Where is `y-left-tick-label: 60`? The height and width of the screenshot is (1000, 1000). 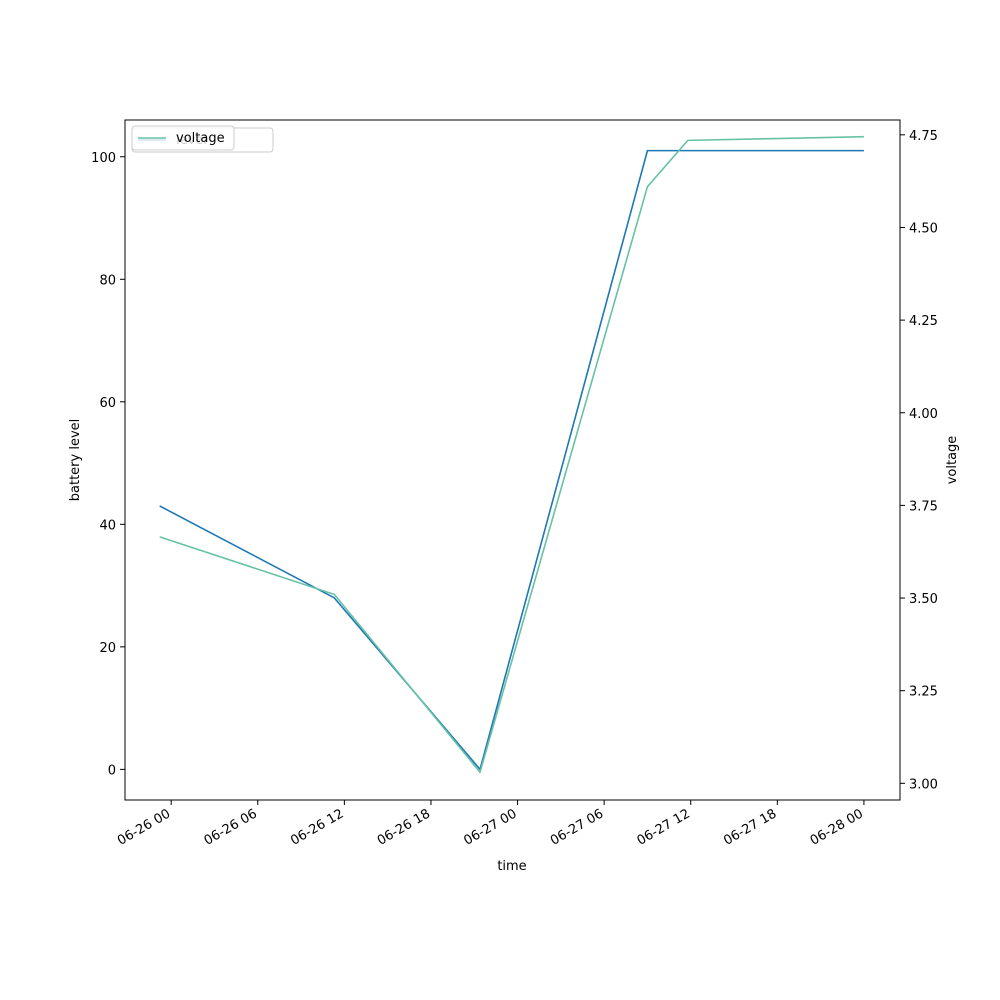
y-left-tick-label: 60 is located at coordinates (107, 403).